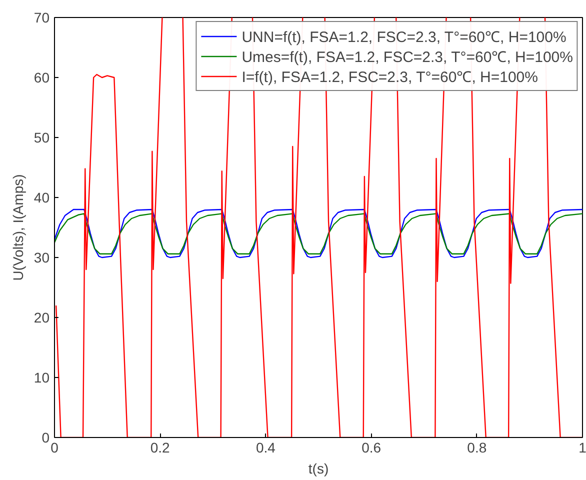 This screenshot has width=586, height=480. I want to click on y-tick-label: 60, so click(42, 78).